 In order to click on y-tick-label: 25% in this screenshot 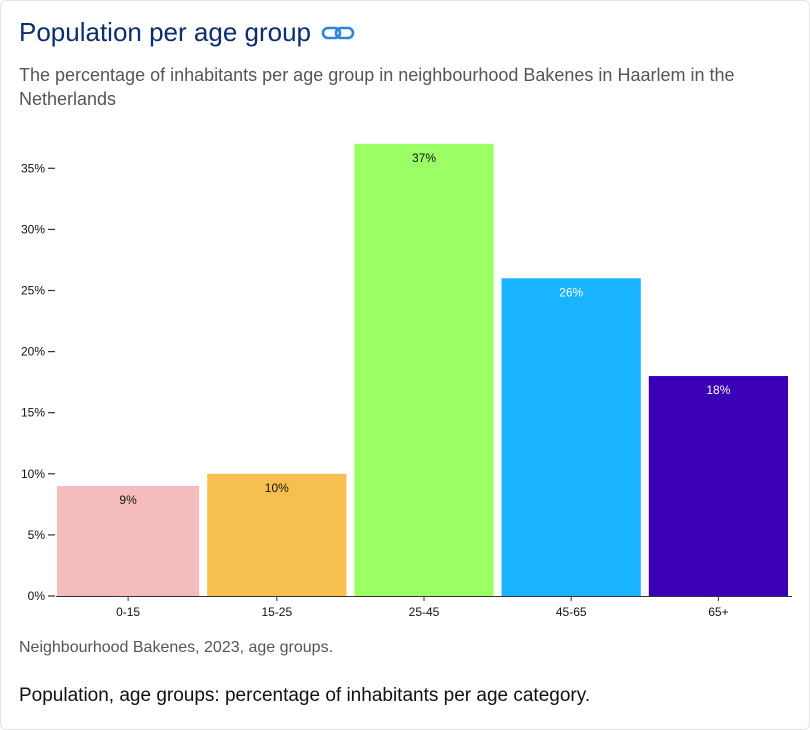, I will do `click(33, 291)`.